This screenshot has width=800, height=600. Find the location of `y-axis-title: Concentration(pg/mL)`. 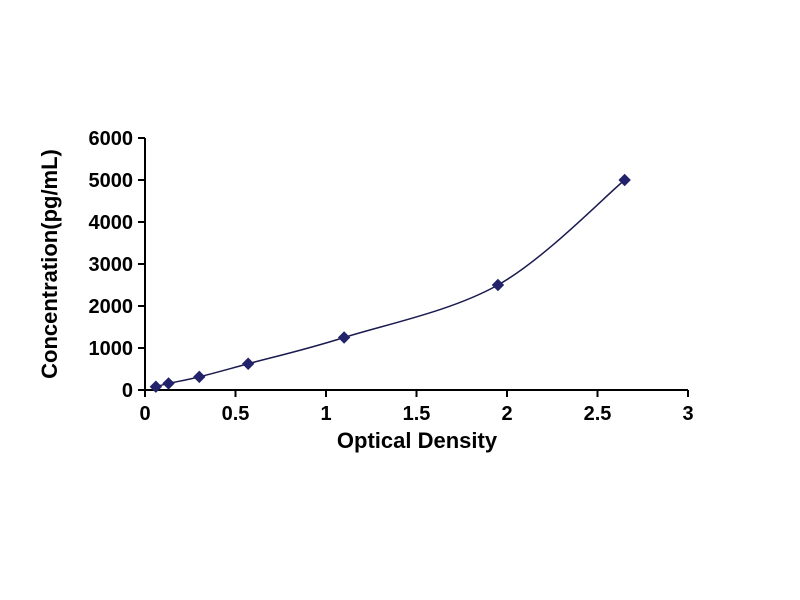

y-axis-title: Concentration(pg/mL) is located at coordinates (49, 264).